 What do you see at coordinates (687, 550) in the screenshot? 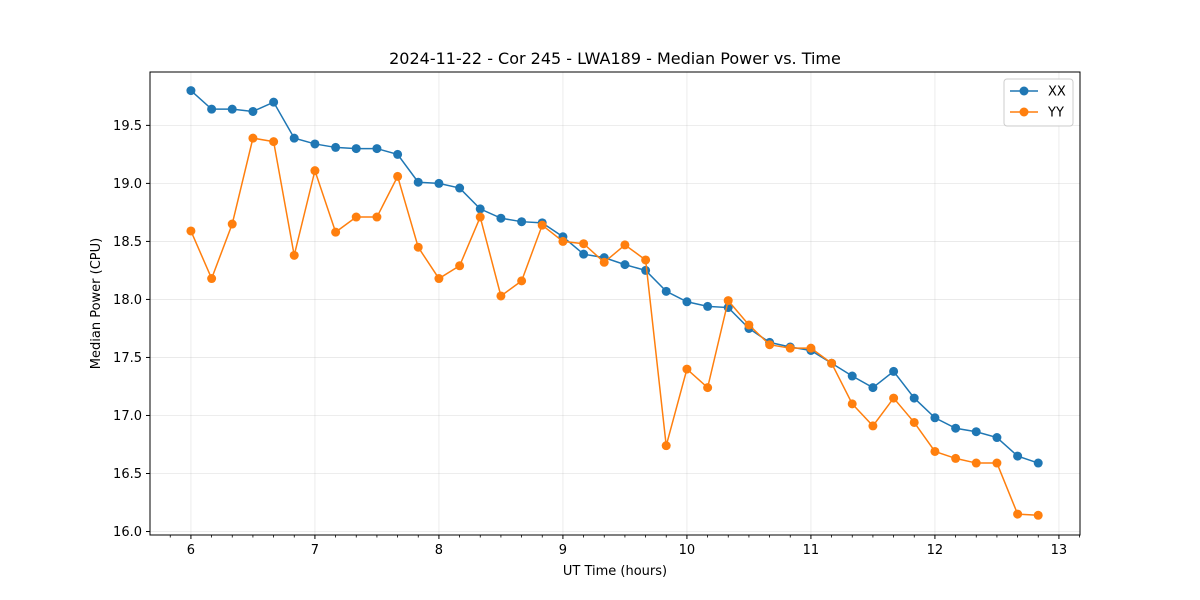
I see `x-tick-label: 10` at bounding box center [687, 550].